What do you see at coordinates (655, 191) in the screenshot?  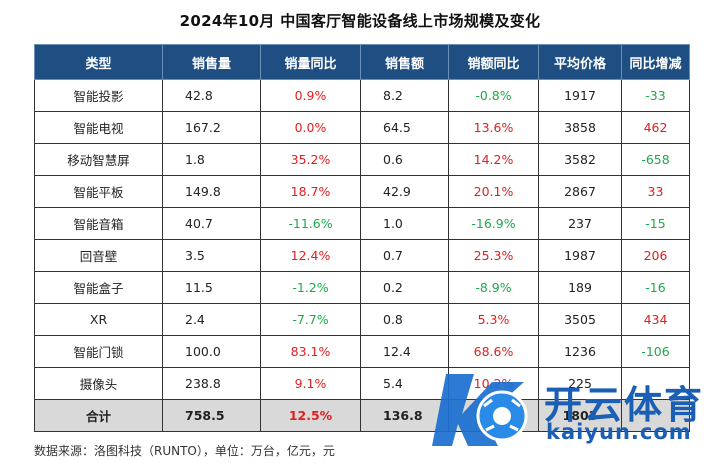 I see `price-change-cell: 33` at bounding box center [655, 191].